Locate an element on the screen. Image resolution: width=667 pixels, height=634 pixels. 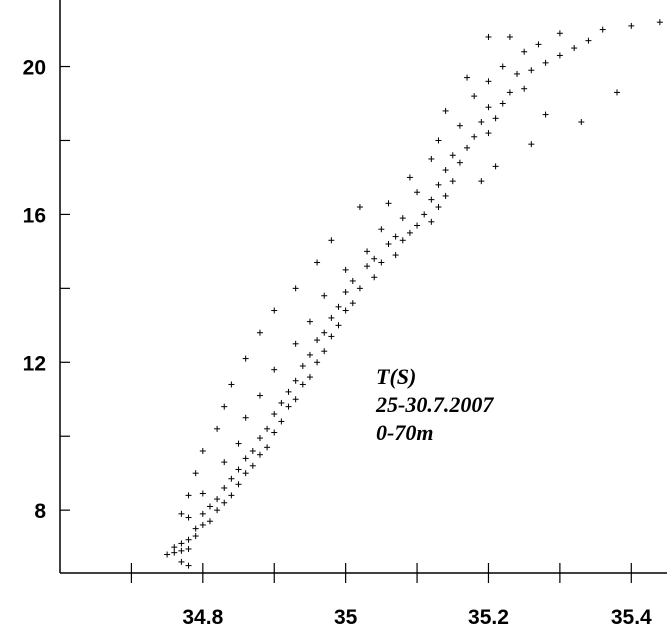
x-tick-label: 35 is located at coordinates (346, 617).